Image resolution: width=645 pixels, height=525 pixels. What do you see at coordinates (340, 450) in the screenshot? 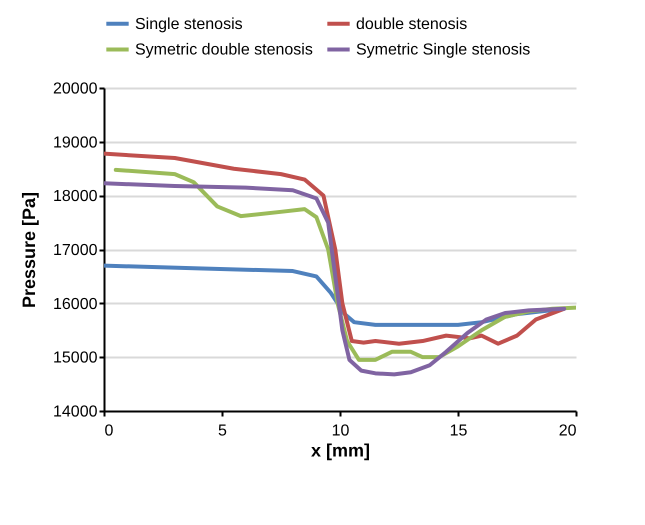
I see `x-axis-title: x [mm]` at bounding box center [340, 450].